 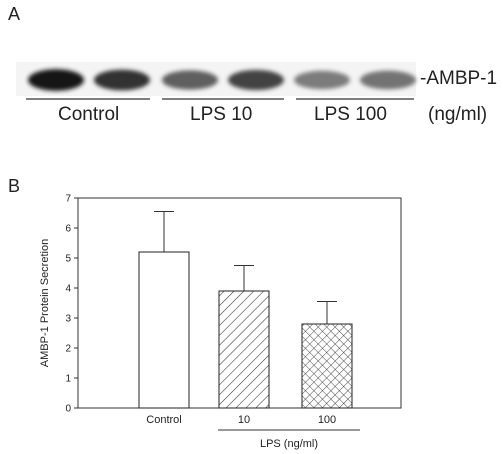 What do you see at coordinates (350, 114) in the screenshot?
I see `lps100-group-label: LPS 100` at bounding box center [350, 114].